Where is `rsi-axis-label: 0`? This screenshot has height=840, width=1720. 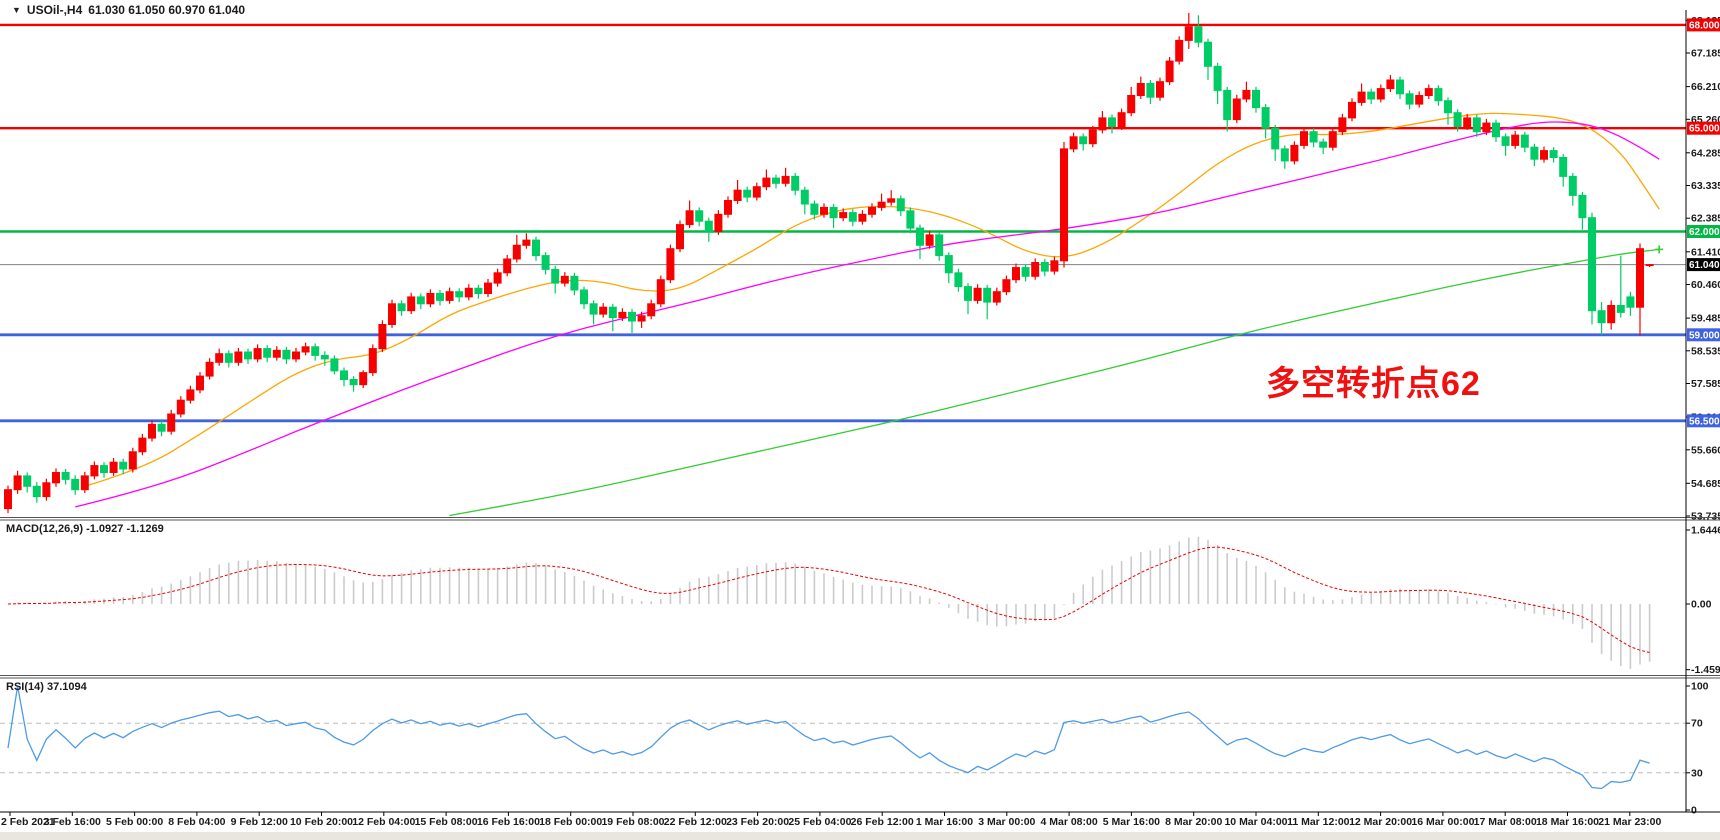 rsi-axis-label: 0 is located at coordinates (1694, 811).